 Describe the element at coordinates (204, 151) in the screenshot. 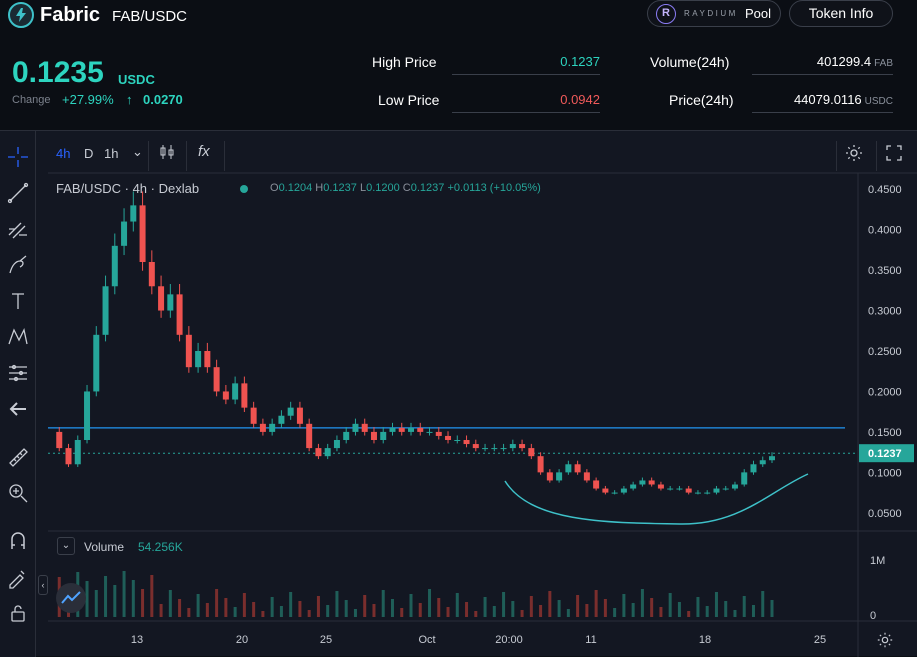

I see `indicators-fx-button: fx` at that location.